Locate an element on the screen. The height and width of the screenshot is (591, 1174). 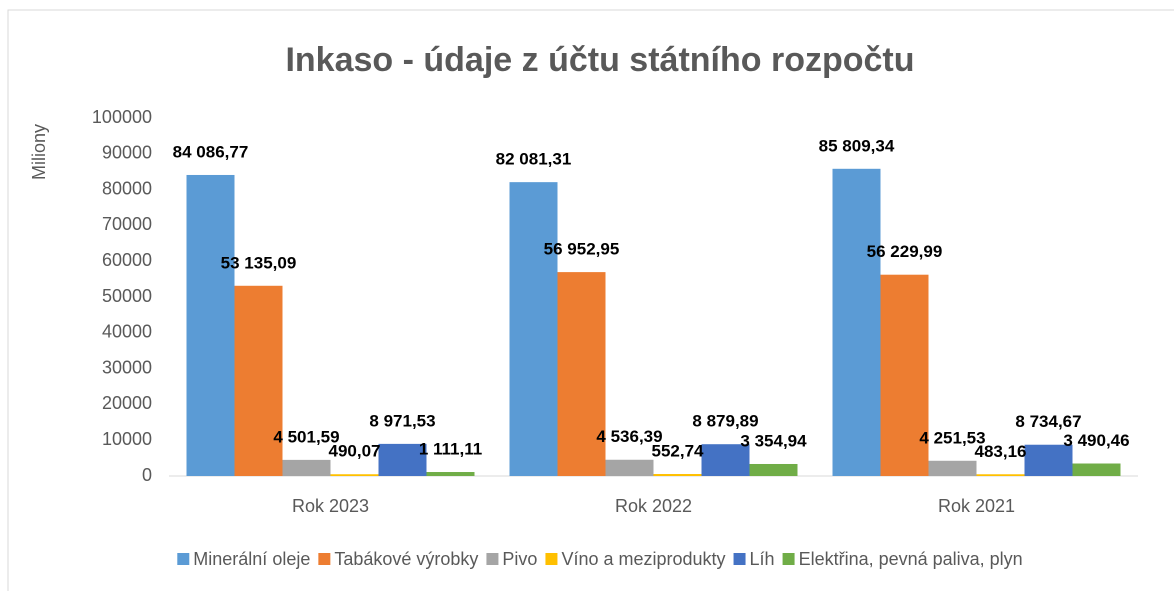
x-tick-label: Rok 2021 is located at coordinates (976, 506).